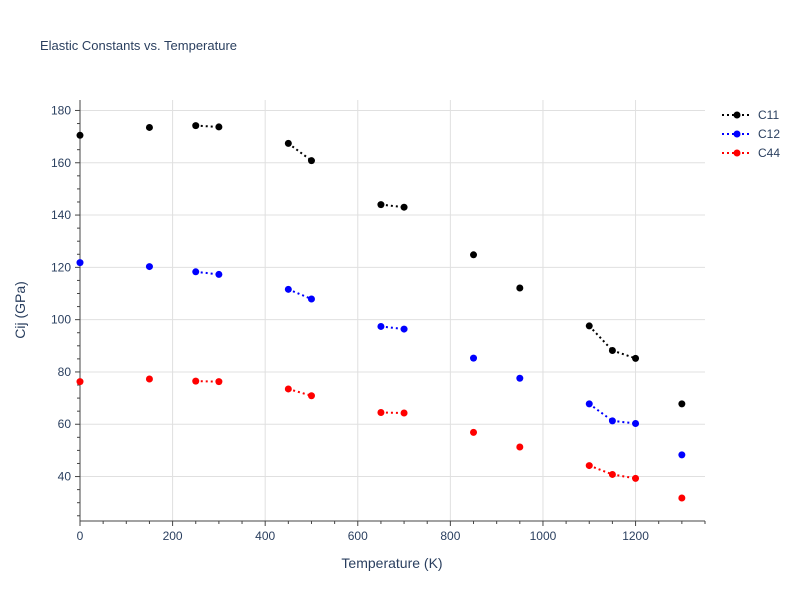 This screenshot has width=800, height=605. Describe the element at coordinates (20, 310) in the screenshot. I see `y-axis-title: Cij (GPa)` at that location.